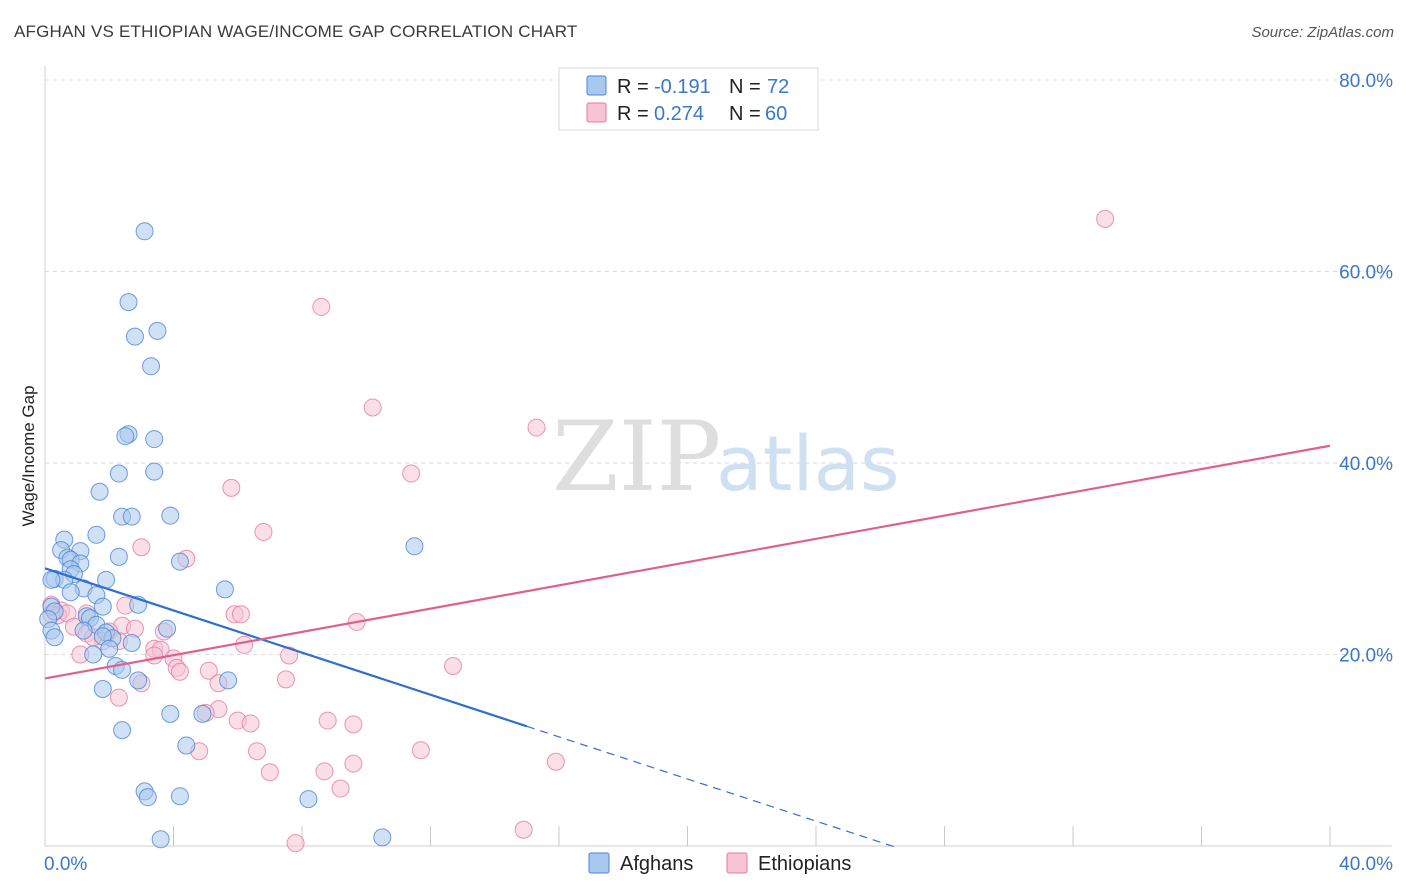  What do you see at coordinates (682, 87) in the screenshot?
I see `legend-r-value-afghans: -0.191` at bounding box center [682, 87].